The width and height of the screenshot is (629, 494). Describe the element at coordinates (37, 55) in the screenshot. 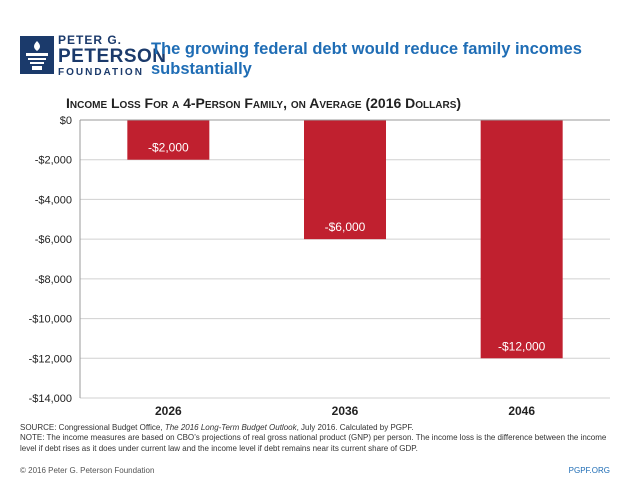

I see `torch-logo-icon` at that location.